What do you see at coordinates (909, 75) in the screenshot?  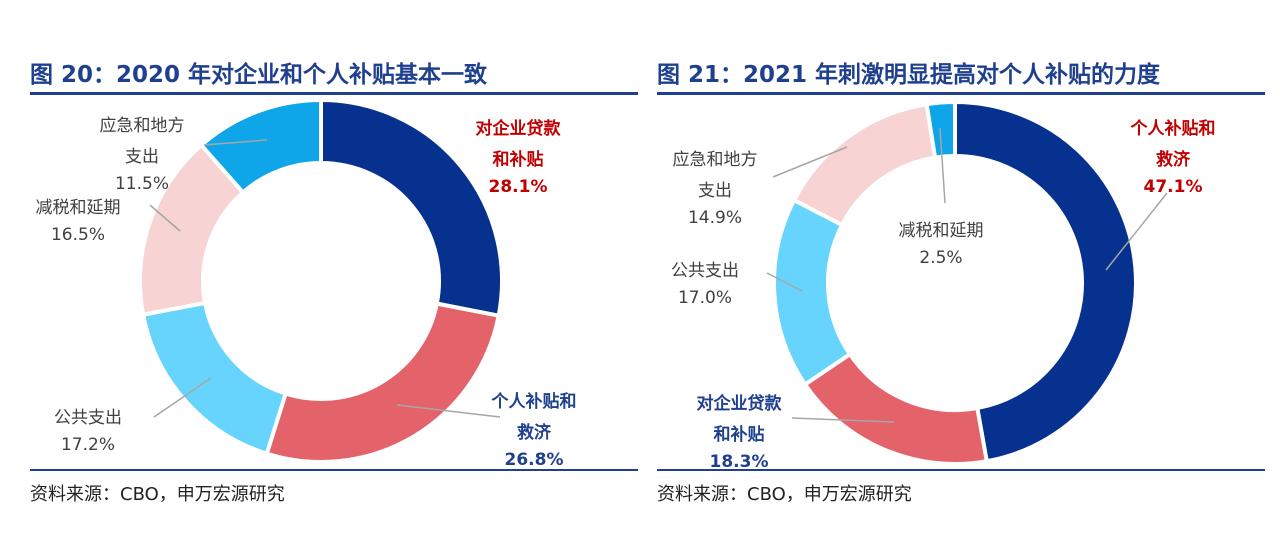 I see `figure-21-title: 图 21：2021 年刺激明显提高对个人补贴的力度` at bounding box center [909, 75].